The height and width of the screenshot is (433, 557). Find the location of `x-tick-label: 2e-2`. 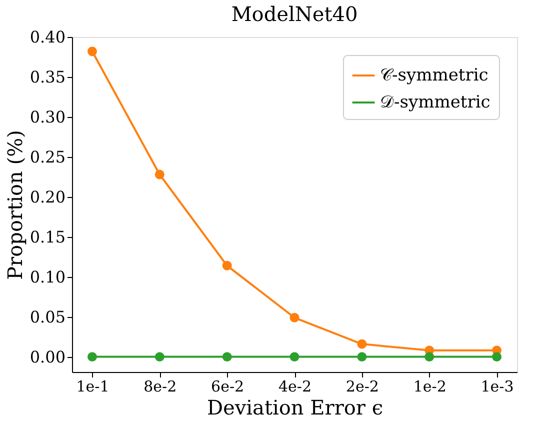

x-tick-label: 2e-2 is located at coordinates (362, 387).